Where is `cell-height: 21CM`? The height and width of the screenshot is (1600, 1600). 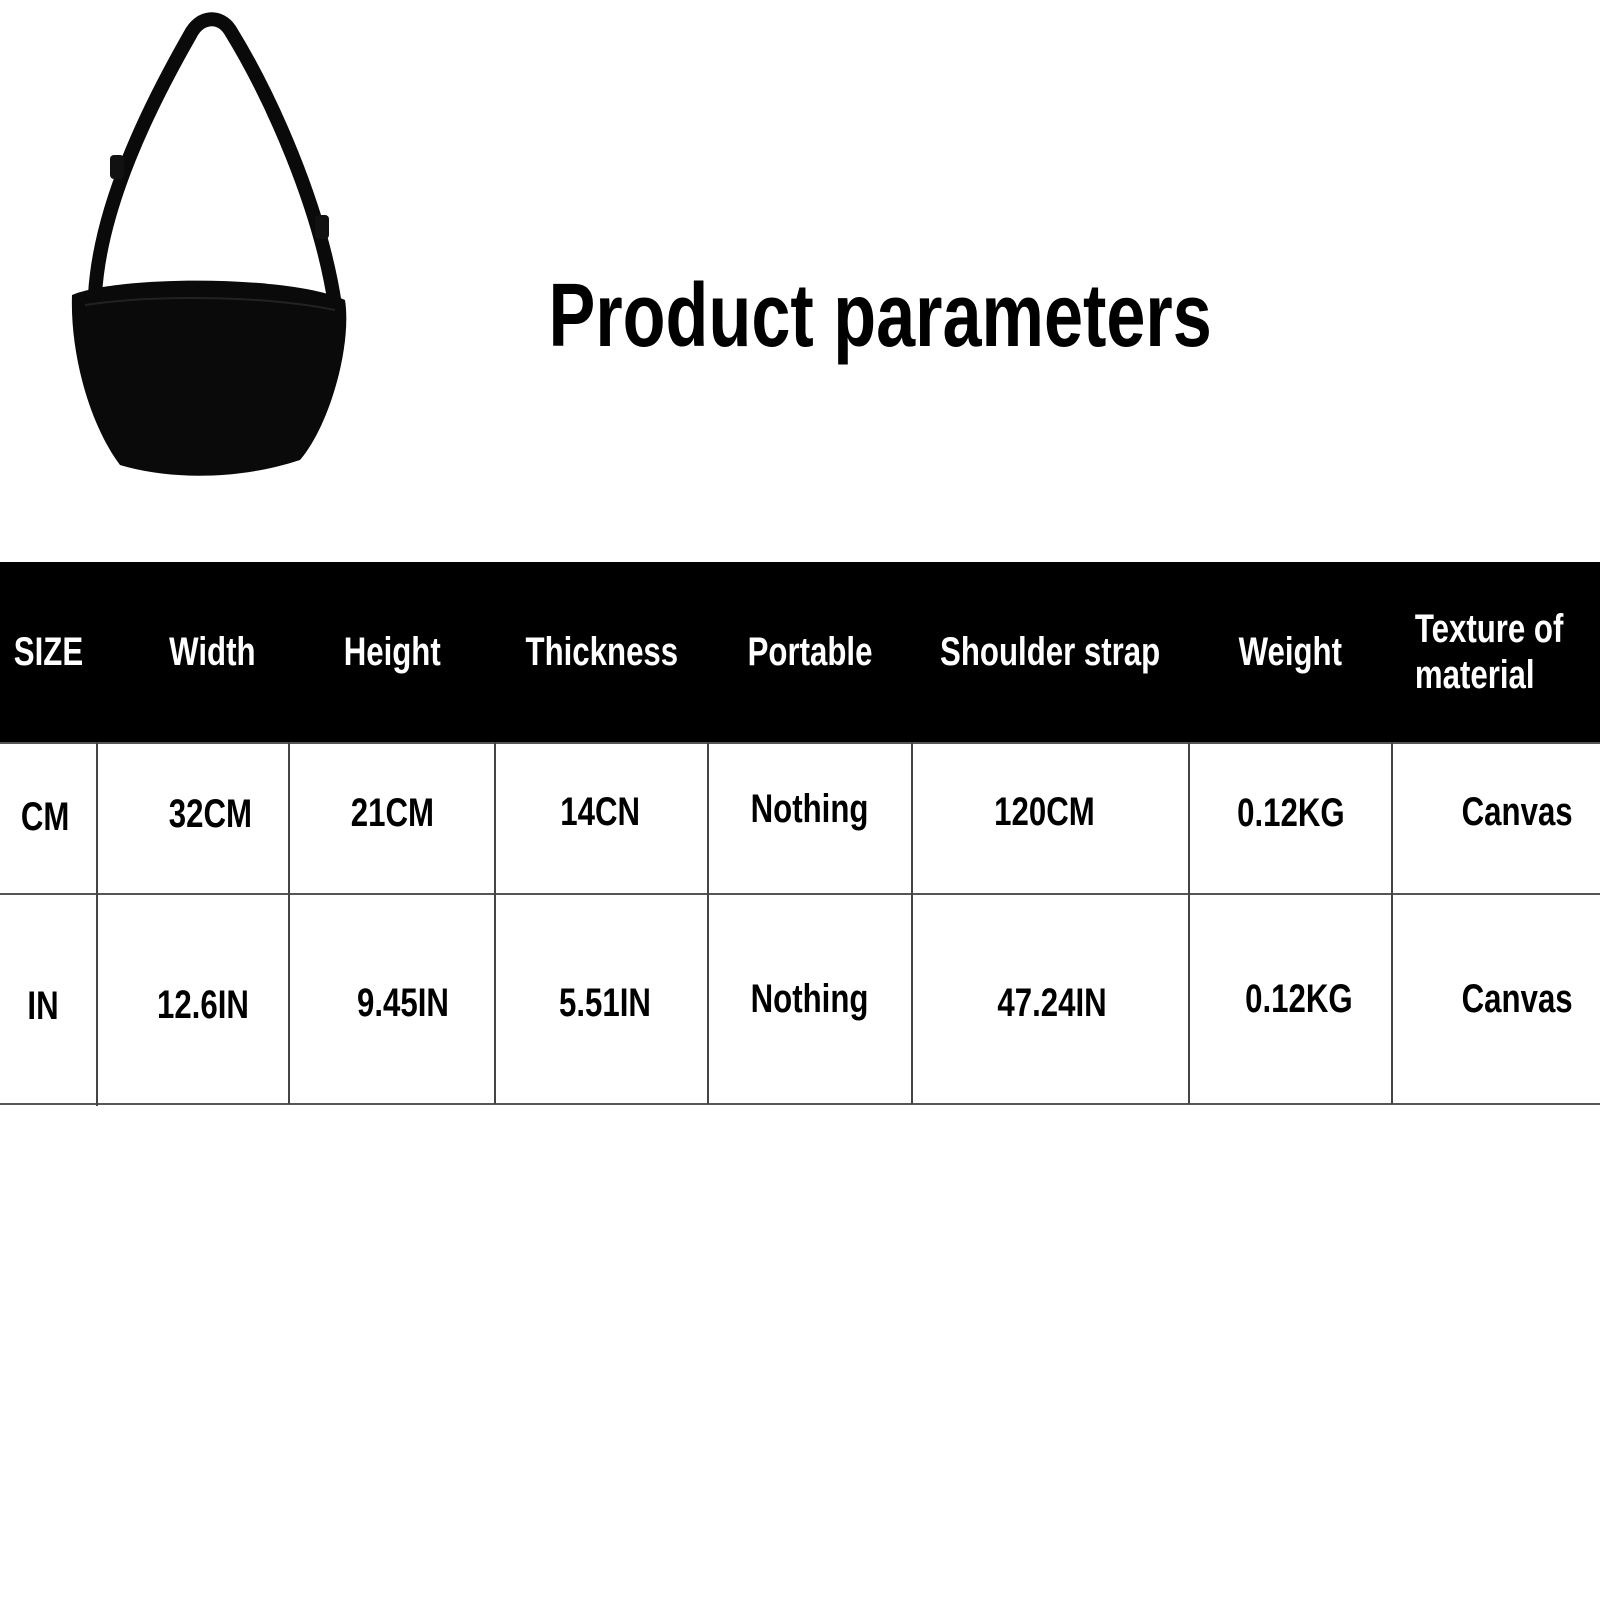 cell-height: 21CM is located at coordinates (392, 813).